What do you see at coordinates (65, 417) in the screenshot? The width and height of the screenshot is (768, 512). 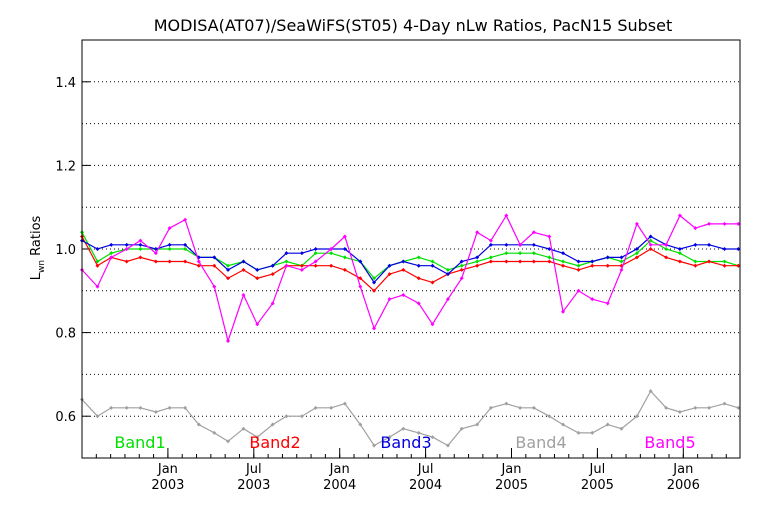 I see `y-tick-label: 0.6` at bounding box center [65, 417].